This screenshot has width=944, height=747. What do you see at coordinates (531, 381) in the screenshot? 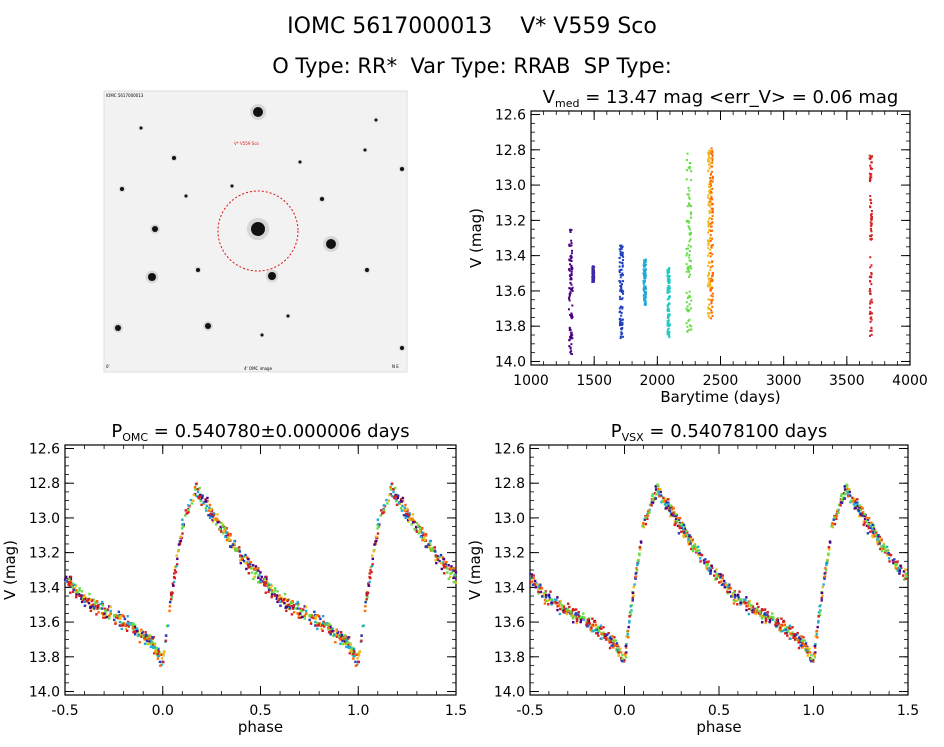
I see `x-tick-label: 1000` at bounding box center [531, 381].